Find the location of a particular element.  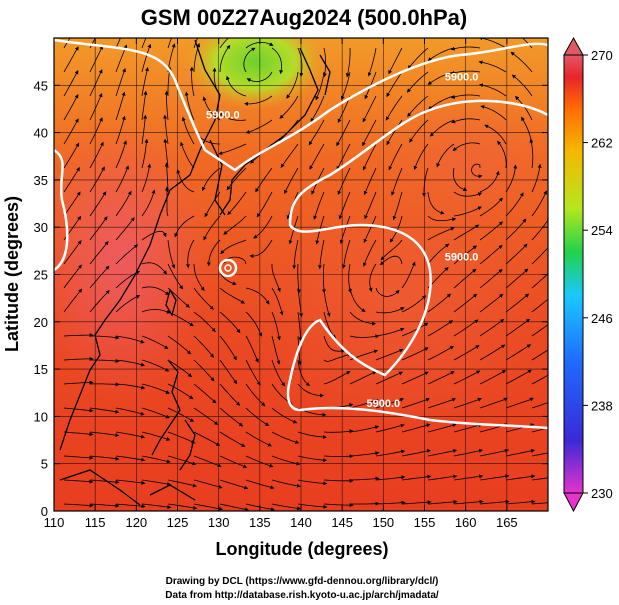

y-tick-label: 20 is located at coordinates (41, 322).